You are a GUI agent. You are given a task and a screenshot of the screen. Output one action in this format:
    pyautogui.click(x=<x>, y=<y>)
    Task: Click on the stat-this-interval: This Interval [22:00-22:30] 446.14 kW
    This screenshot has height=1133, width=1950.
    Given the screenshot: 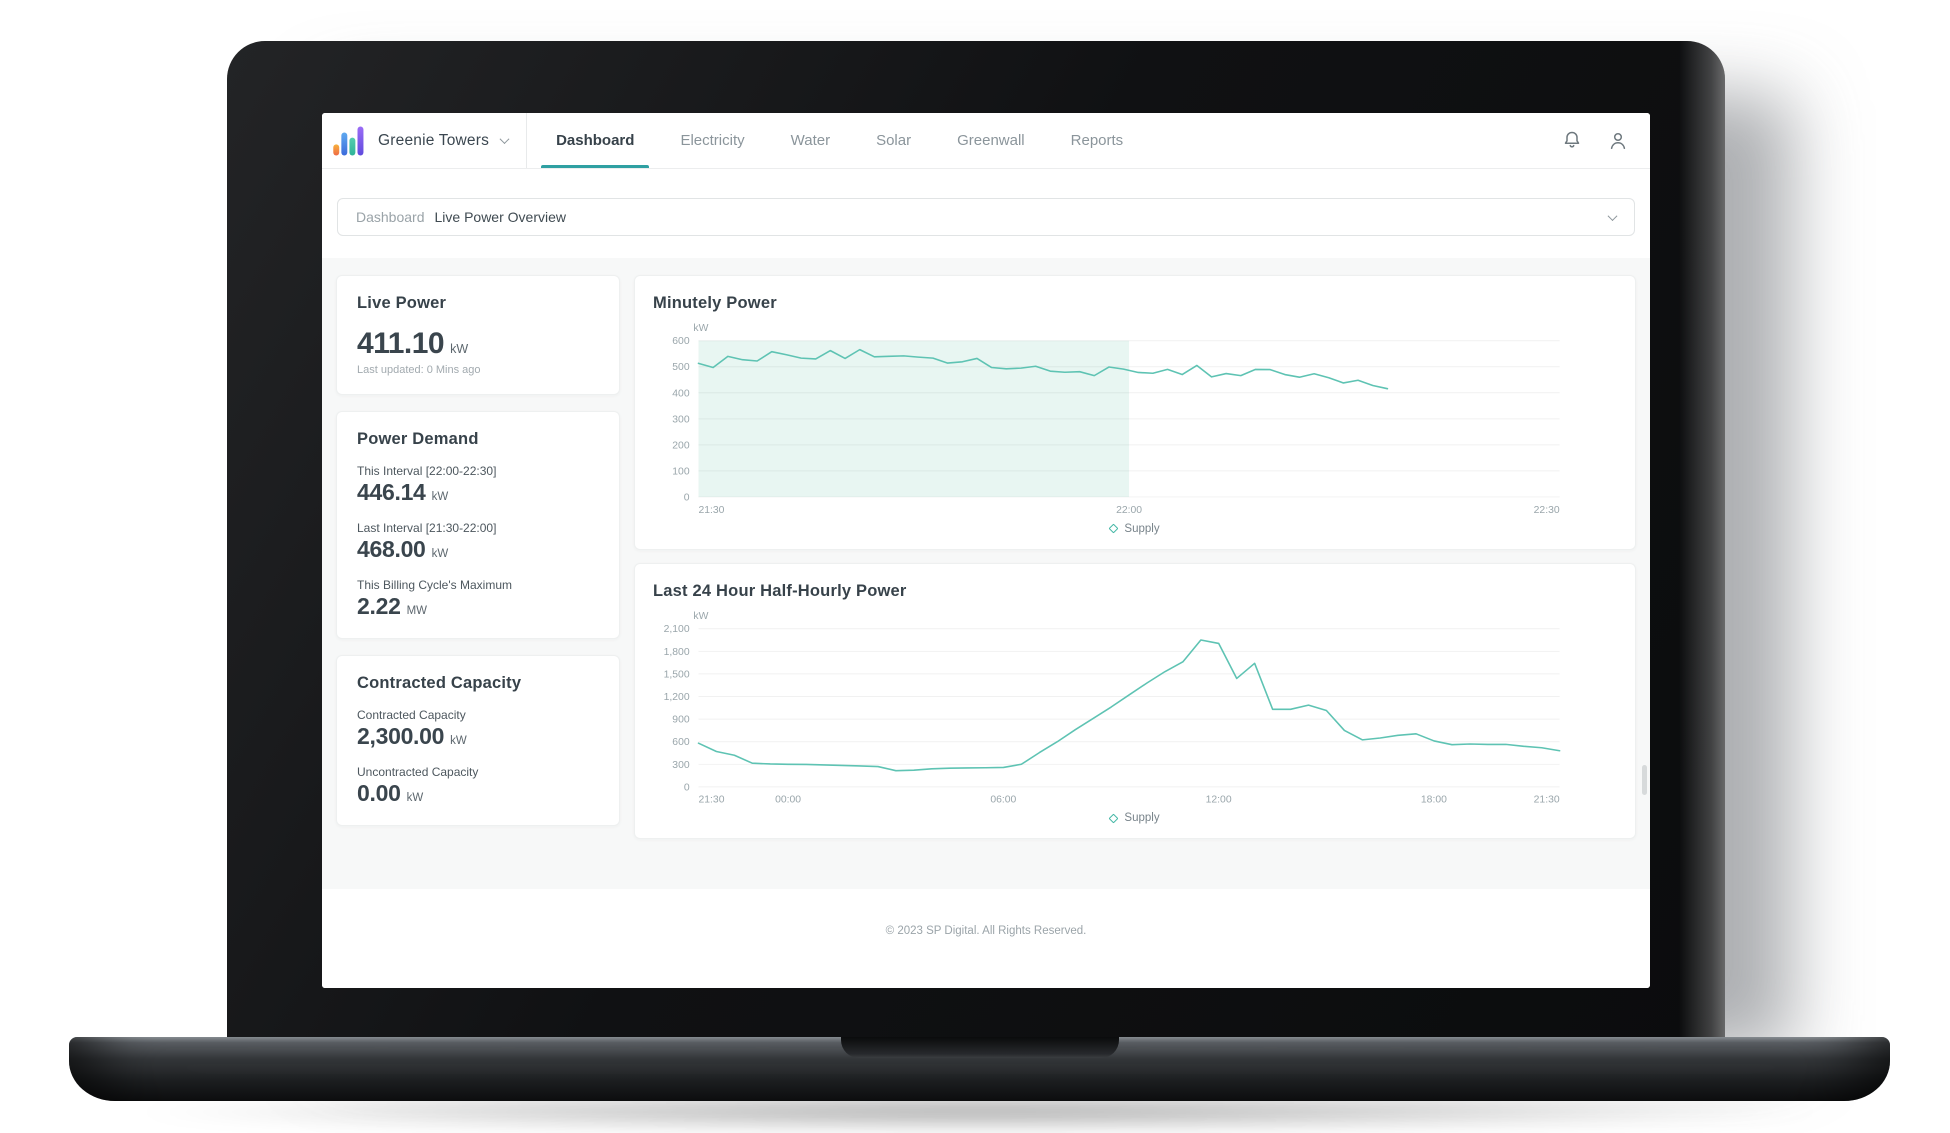 What is the action you would take?
    pyautogui.click(x=478, y=485)
    